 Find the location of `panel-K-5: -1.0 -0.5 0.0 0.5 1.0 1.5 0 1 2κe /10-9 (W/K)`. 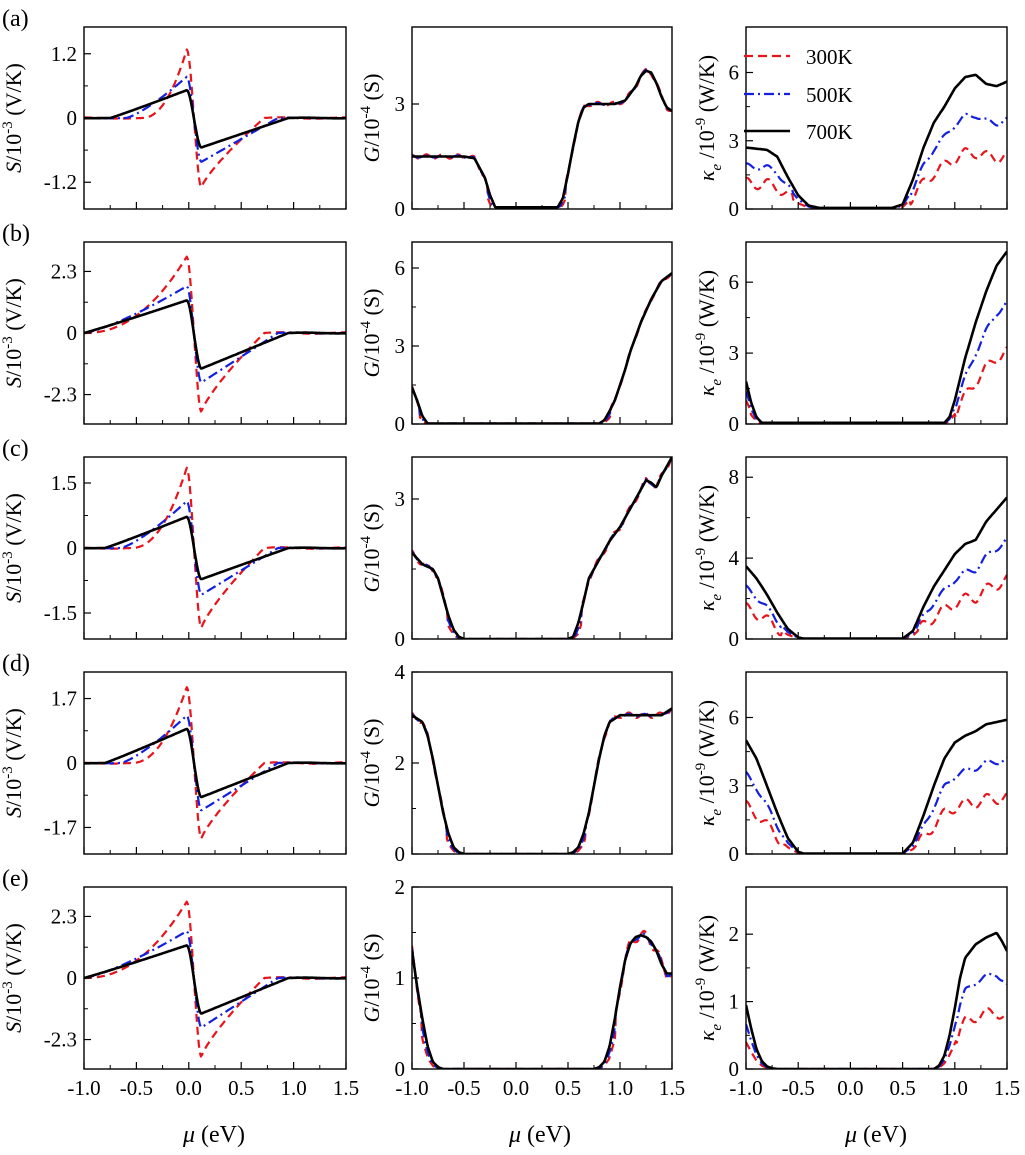

panel-K-5: -1.0 -0.5 0.0 0.5 1.0 1.5 0 1 2κe /10-9 (W/K) is located at coordinates (856, 993).